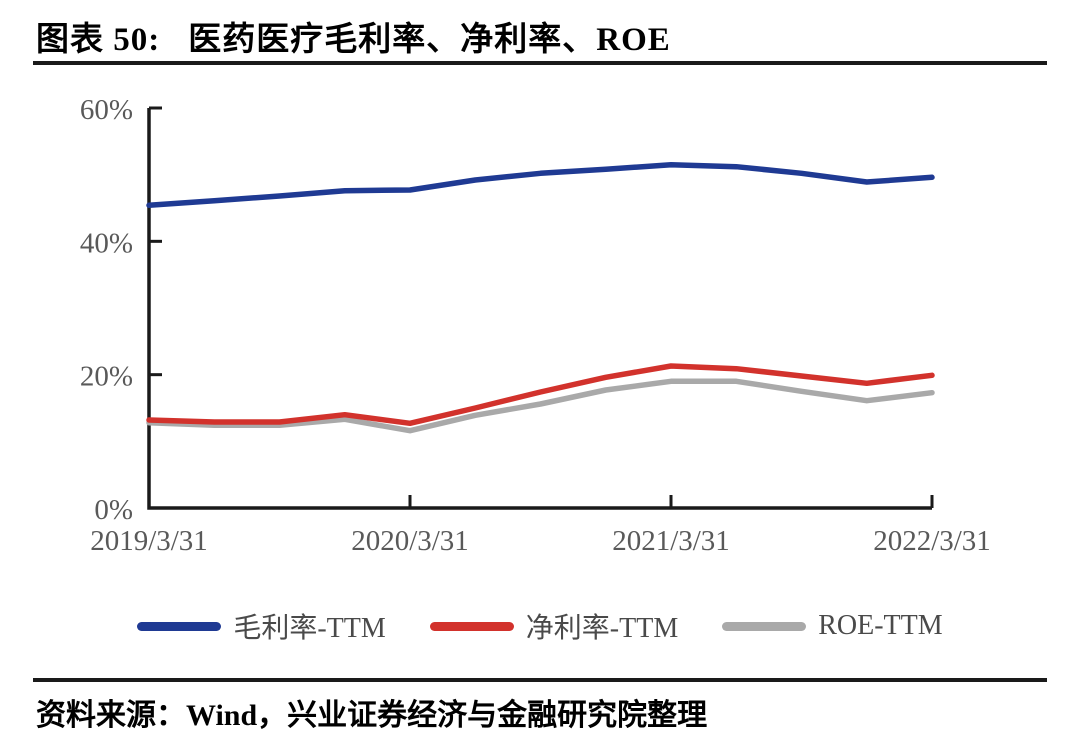  Describe the element at coordinates (540, 185) in the screenshot. I see `gross-margin-ttm-line` at that location.